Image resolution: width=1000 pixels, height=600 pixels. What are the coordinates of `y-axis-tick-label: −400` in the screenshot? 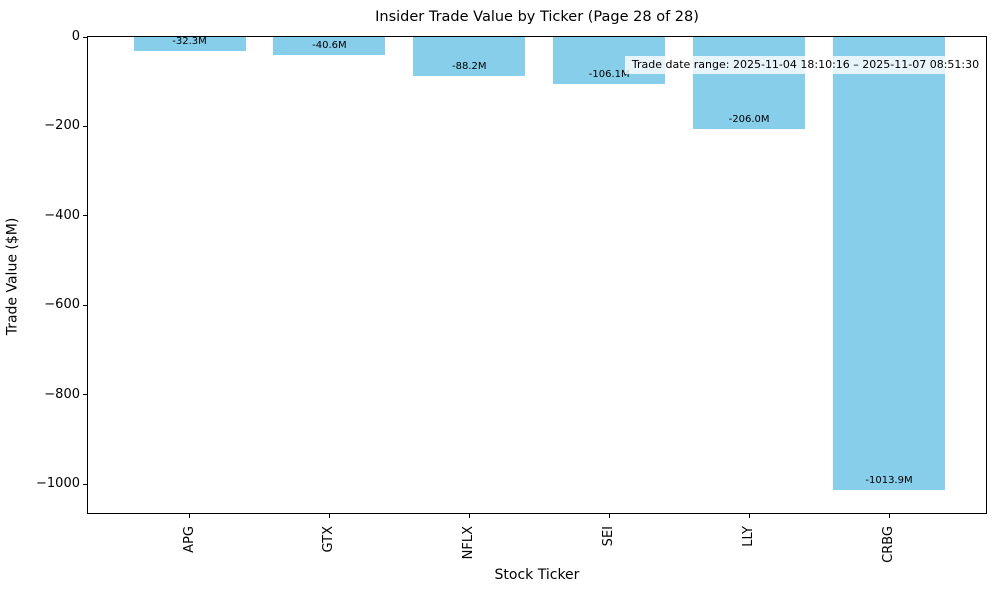 It's located at (62, 215).